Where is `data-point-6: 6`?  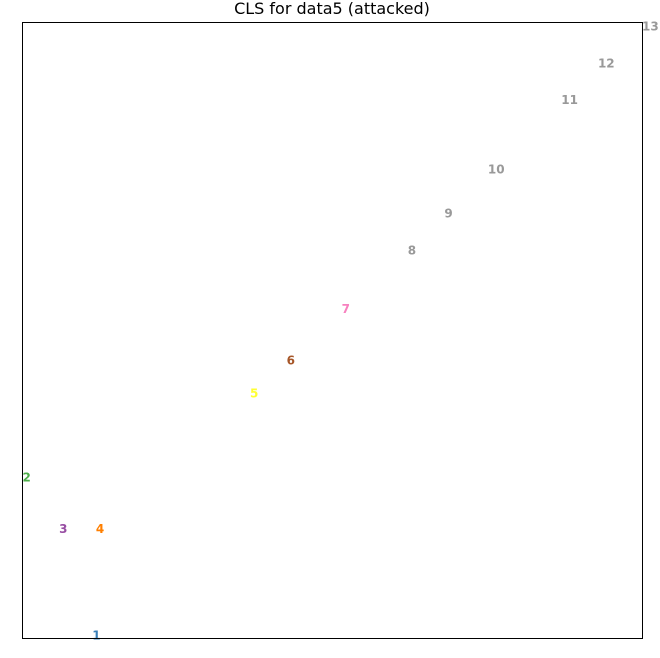
data-point-6: 6 is located at coordinates (291, 360).